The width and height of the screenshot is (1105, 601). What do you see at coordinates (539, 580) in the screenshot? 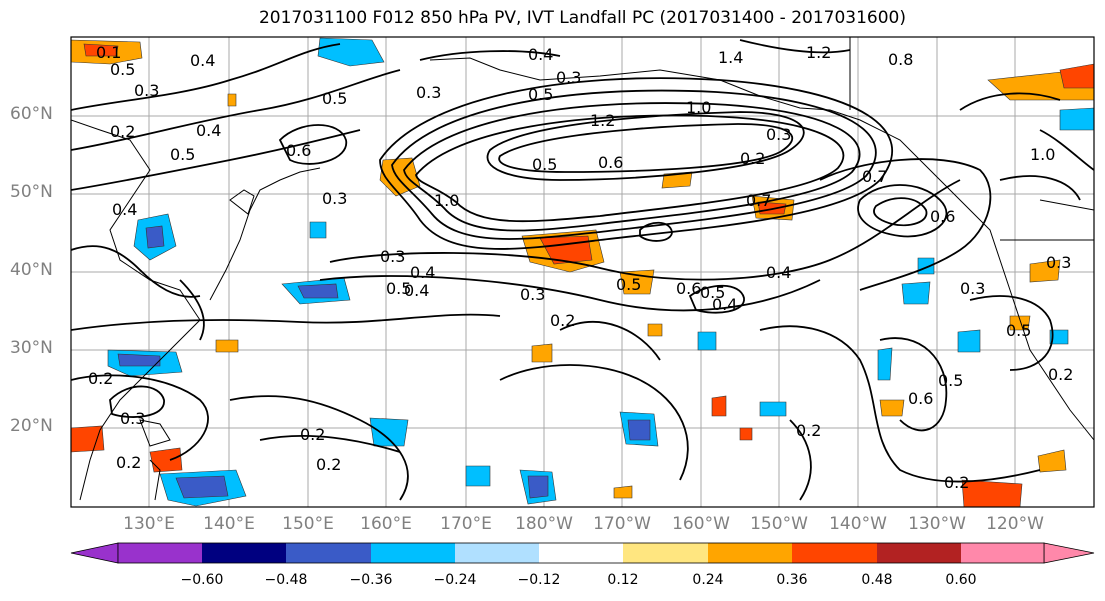
I see `colorbar-tick-label: −0.12` at bounding box center [539, 580].